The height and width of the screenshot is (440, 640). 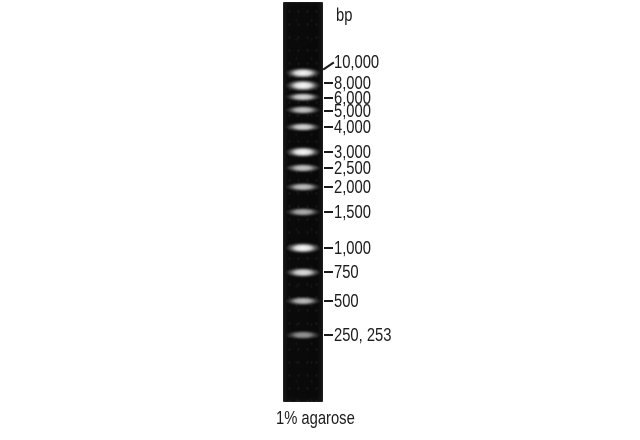 What do you see at coordinates (352, 127) in the screenshot?
I see `band-size-label: 4,000` at bounding box center [352, 127].